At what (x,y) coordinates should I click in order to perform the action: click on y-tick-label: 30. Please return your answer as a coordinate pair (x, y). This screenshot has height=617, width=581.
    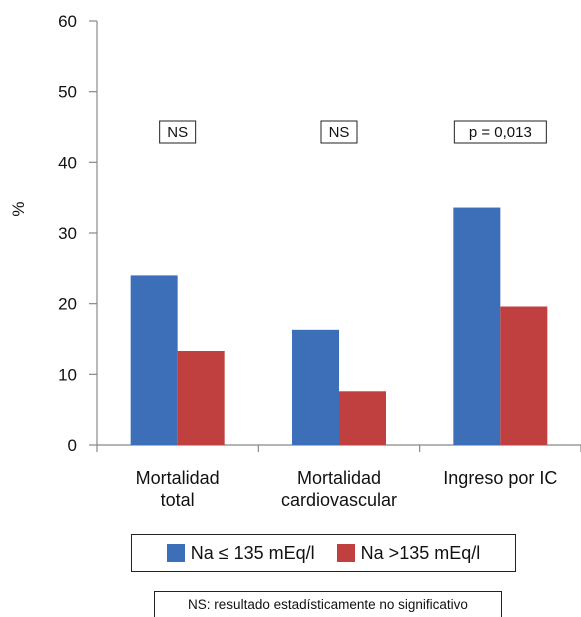
    Looking at the image, I should click on (67, 233).